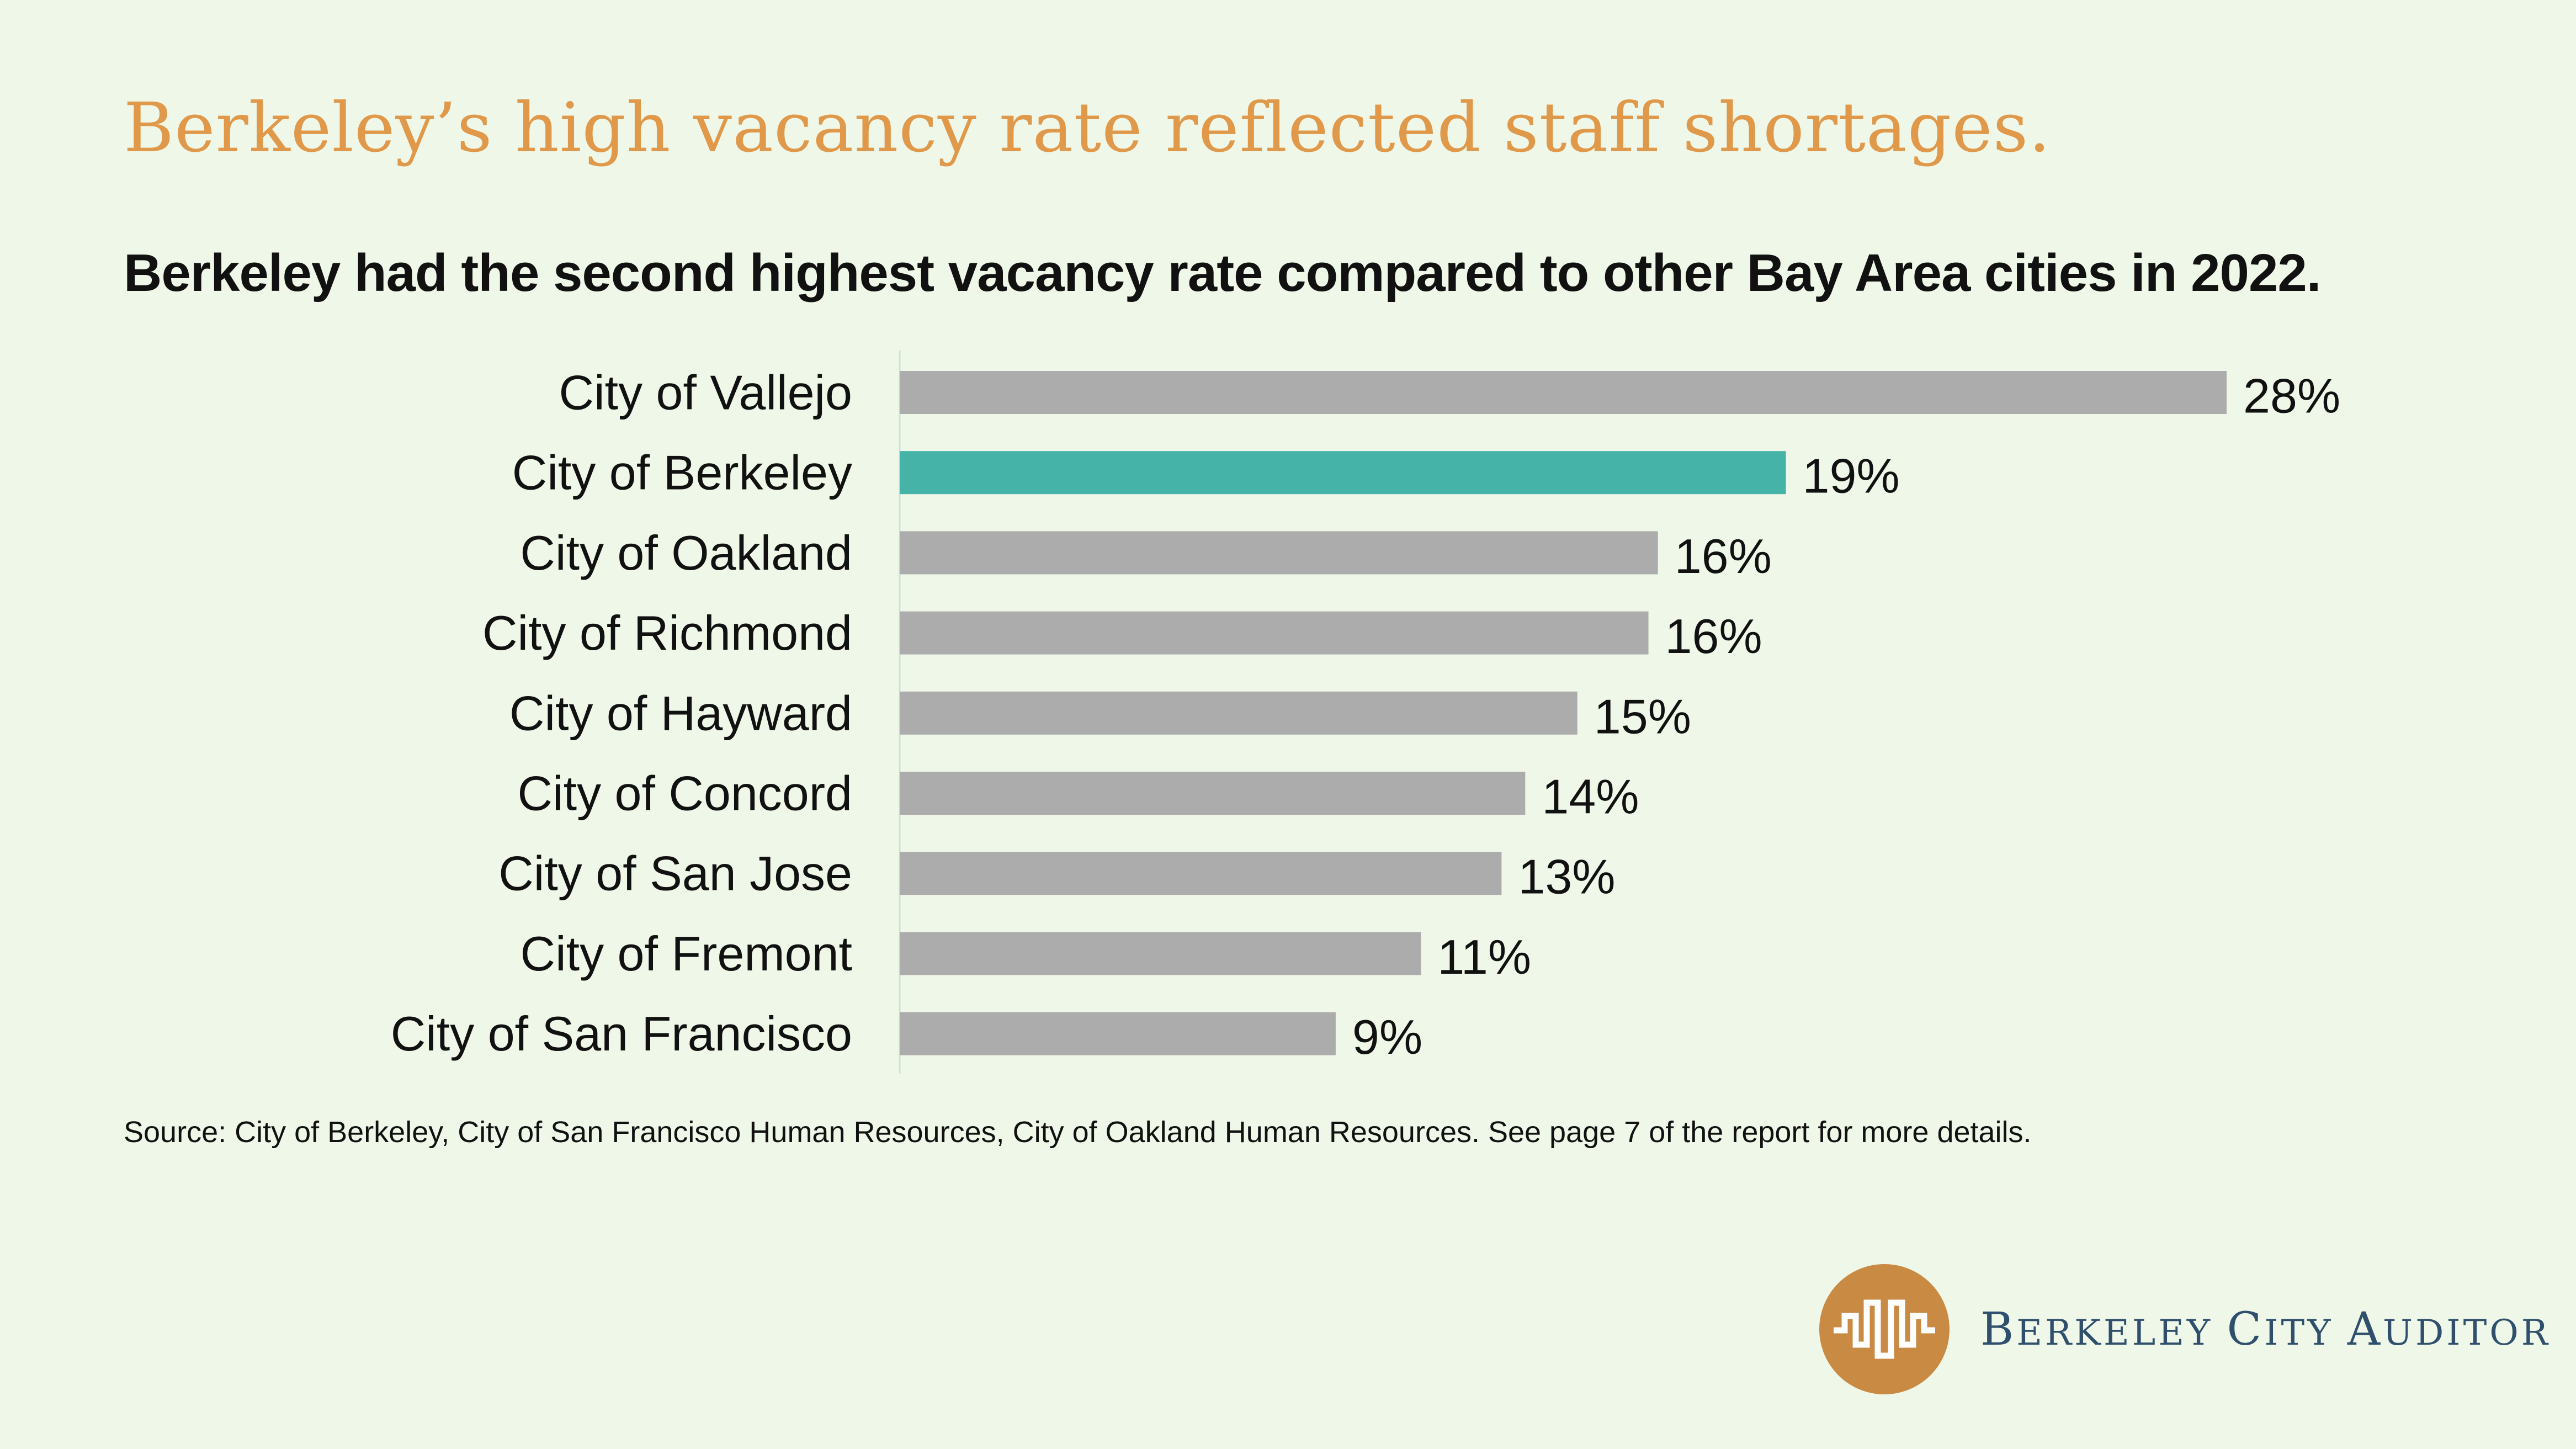  I want to click on category-label: City of San Jose, so click(675, 873).